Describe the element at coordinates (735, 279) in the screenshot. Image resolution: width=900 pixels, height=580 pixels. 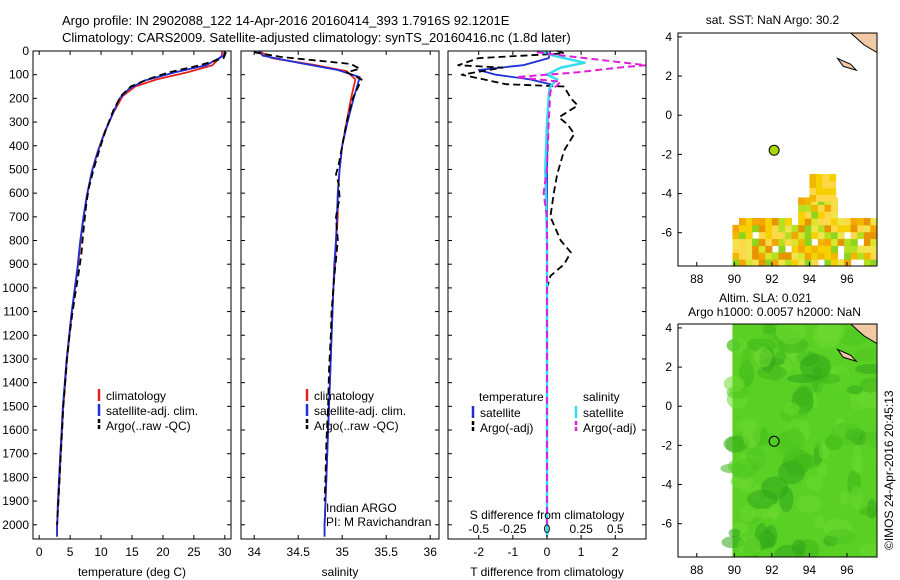
I see `sst_map-xtick-label: 90` at that location.